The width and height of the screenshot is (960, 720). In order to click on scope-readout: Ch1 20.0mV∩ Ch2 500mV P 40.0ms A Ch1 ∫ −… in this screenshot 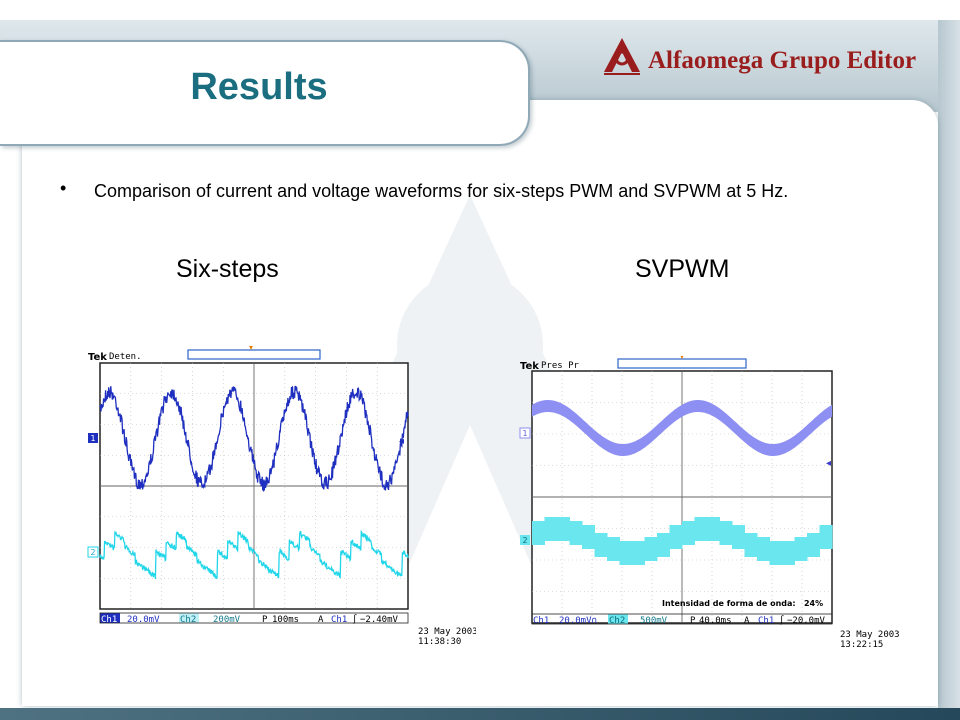, I will do `click(682, 619)`.